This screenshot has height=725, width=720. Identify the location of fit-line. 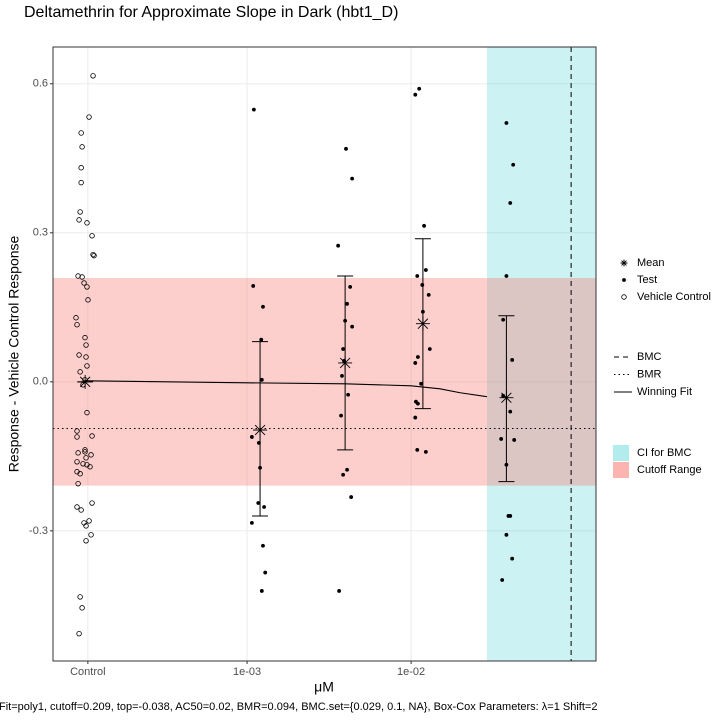
(286, 389).